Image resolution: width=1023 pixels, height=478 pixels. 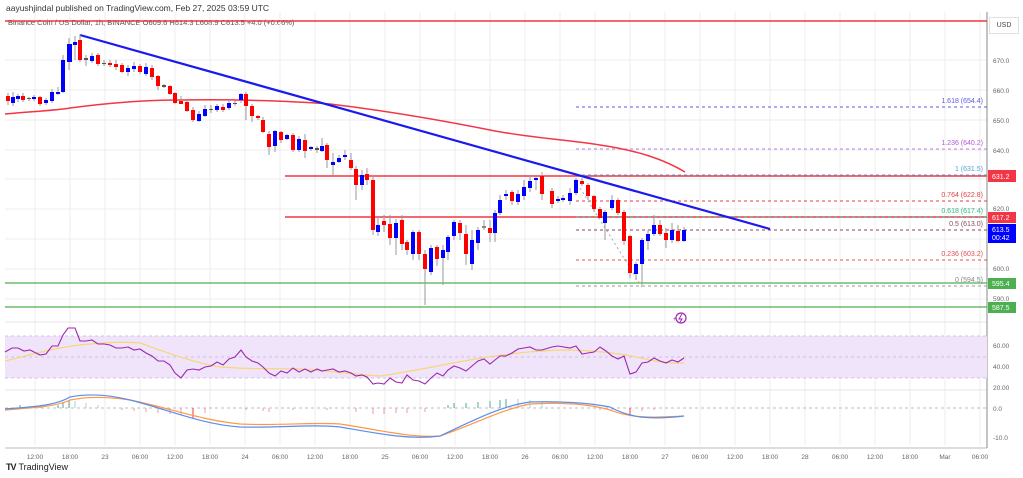 I want to click on svg-text: 20.00, so click(x=1001, y=388).